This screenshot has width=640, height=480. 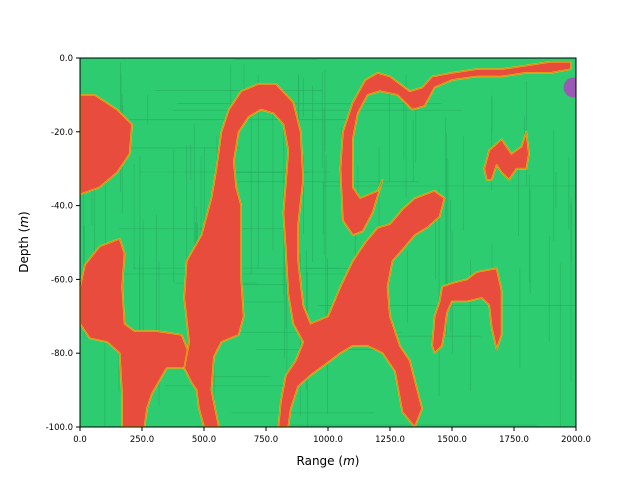 What do you see at coordinates (514, 440) in the screenshot?
I see `x-tick-label: 1750.0` at bounding box center [514, 440].